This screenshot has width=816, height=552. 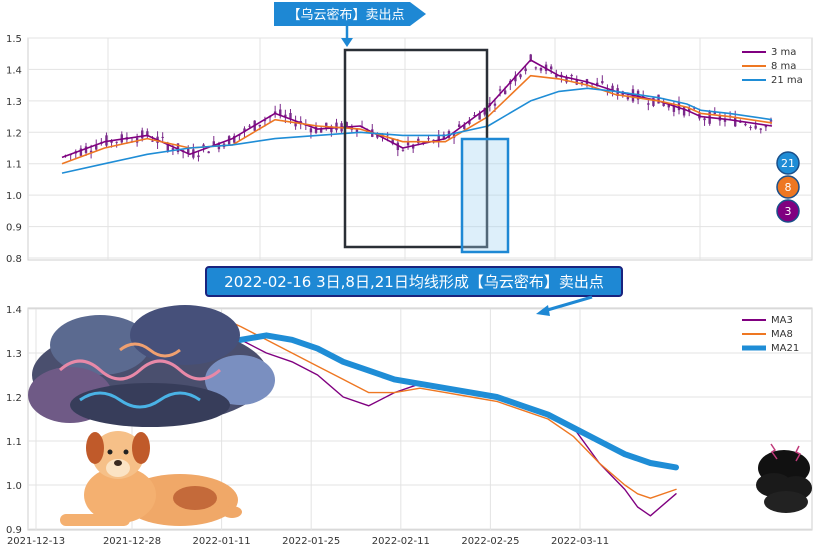 I want to click on dark-cloud-zone-box, so click(x=416, y=148).